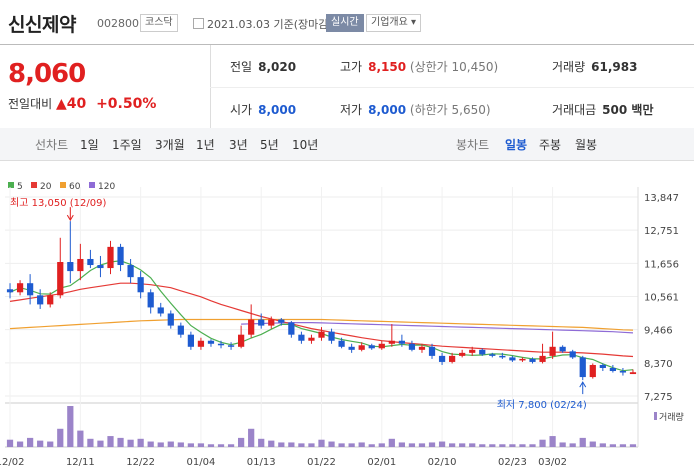 The height and width of the screenshot is (472, 694). I want to click on min-arrow-head, so click(583, 384).